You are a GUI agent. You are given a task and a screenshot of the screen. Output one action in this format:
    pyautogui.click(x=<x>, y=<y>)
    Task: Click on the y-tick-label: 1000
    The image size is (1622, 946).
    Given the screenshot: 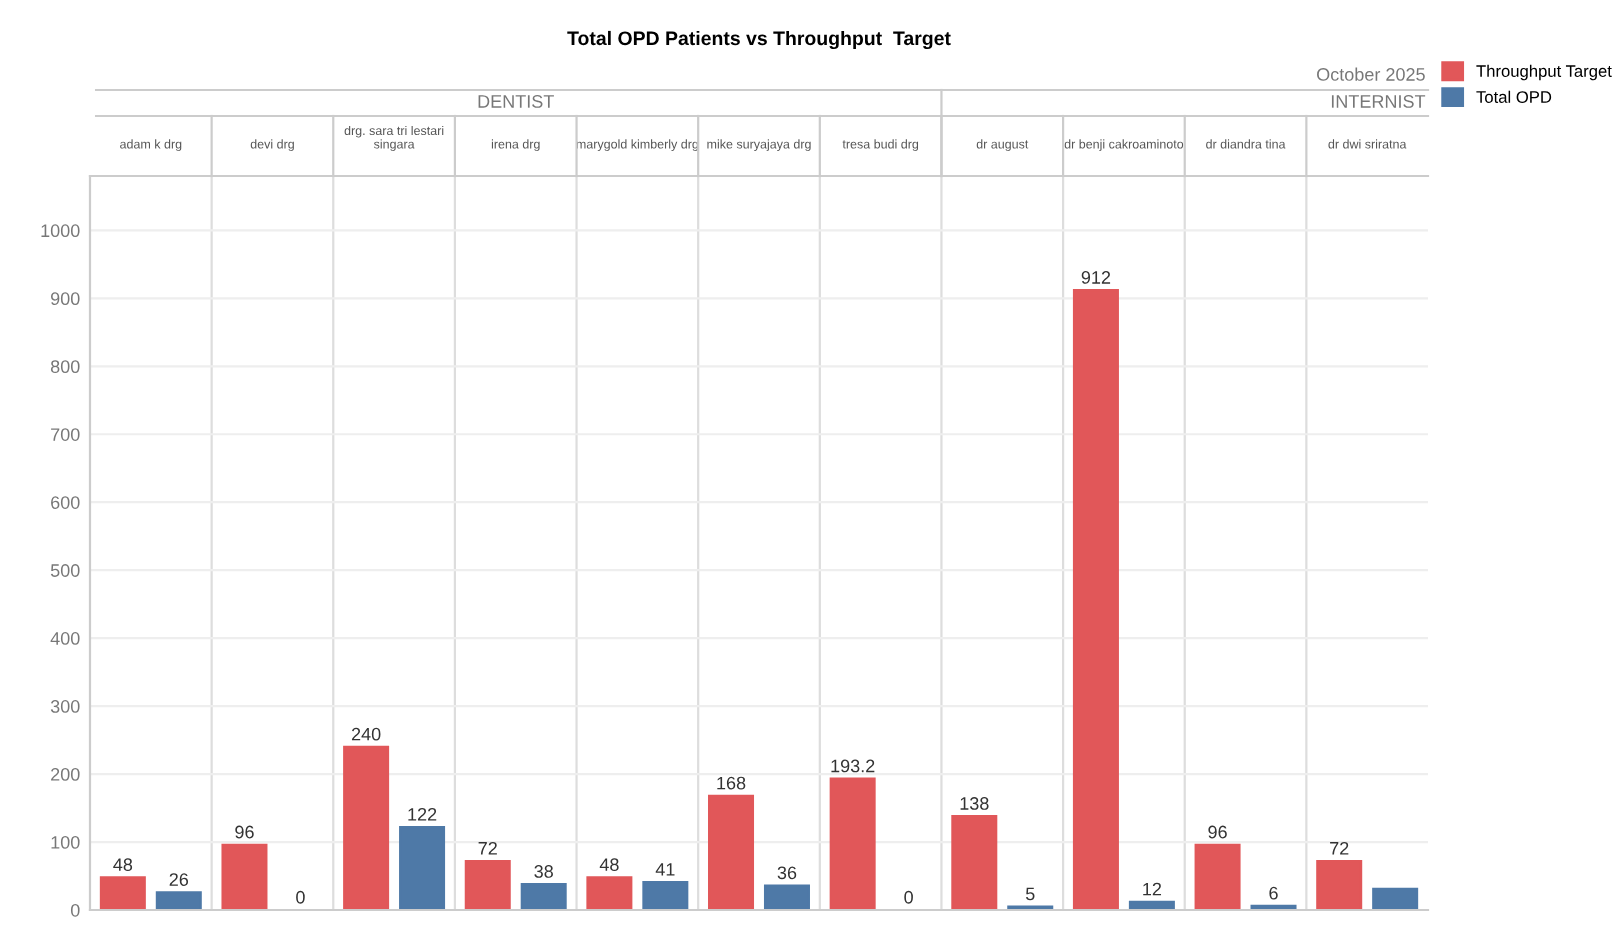 What is the action you would take?
    pyautogui.click(x=60, y=231)
    